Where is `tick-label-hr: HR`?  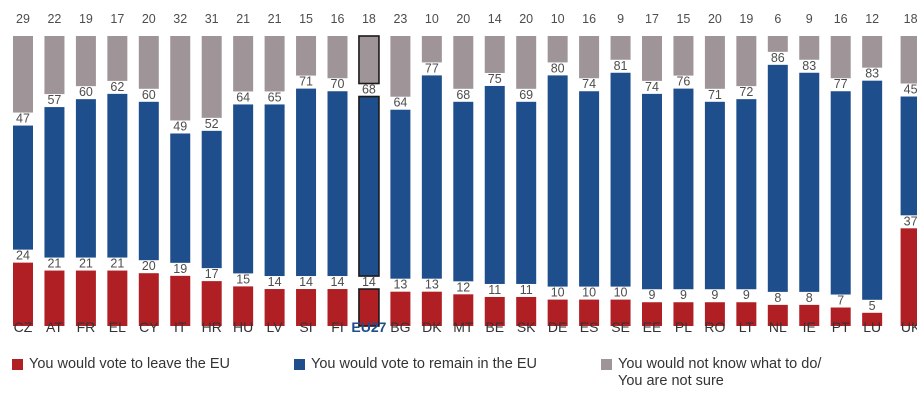 tick-label-hr: HR is located at coordinates (212, 327).